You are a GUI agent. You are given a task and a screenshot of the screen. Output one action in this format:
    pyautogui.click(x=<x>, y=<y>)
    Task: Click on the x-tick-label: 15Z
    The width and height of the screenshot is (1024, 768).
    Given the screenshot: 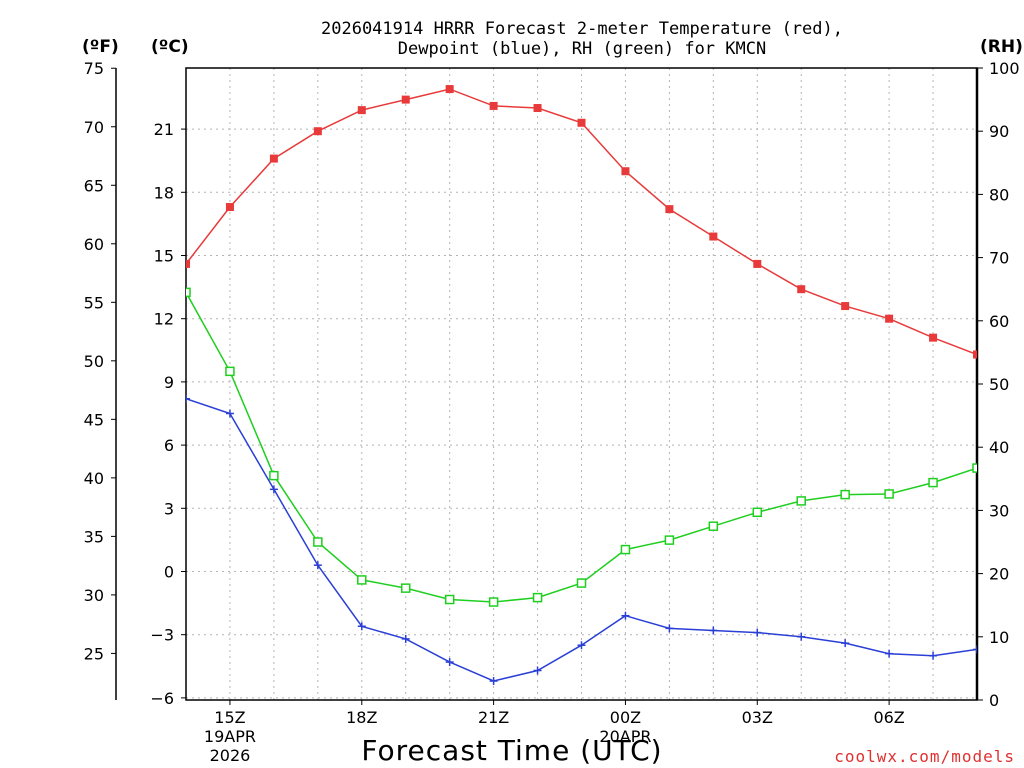 What is the action you would take?
    pyautogui.click(x=229, y=717)
    